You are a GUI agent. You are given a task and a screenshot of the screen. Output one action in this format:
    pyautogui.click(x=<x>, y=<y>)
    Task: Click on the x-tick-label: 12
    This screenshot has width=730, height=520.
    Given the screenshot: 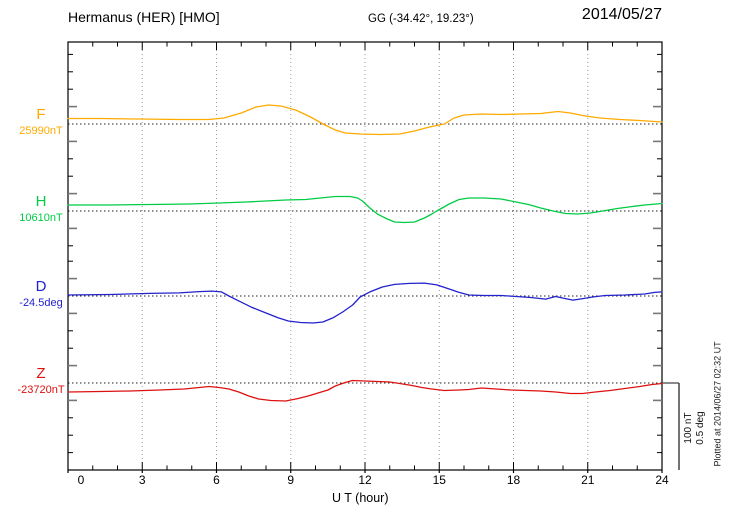 What is the action you would take?
    pyautogui.click(x=365, y=480)
    